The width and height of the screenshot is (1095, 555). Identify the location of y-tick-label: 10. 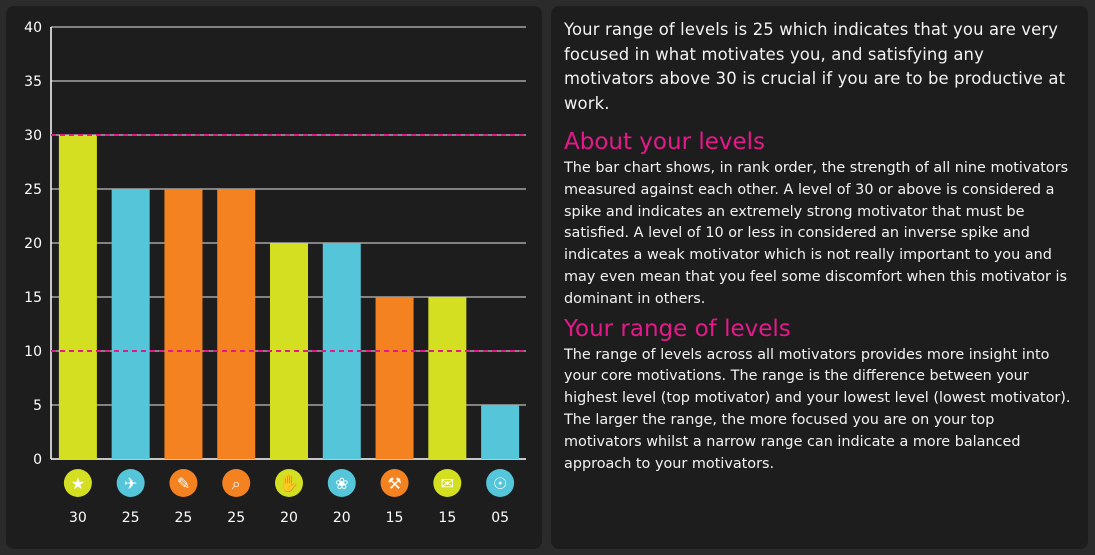
(33, 352).